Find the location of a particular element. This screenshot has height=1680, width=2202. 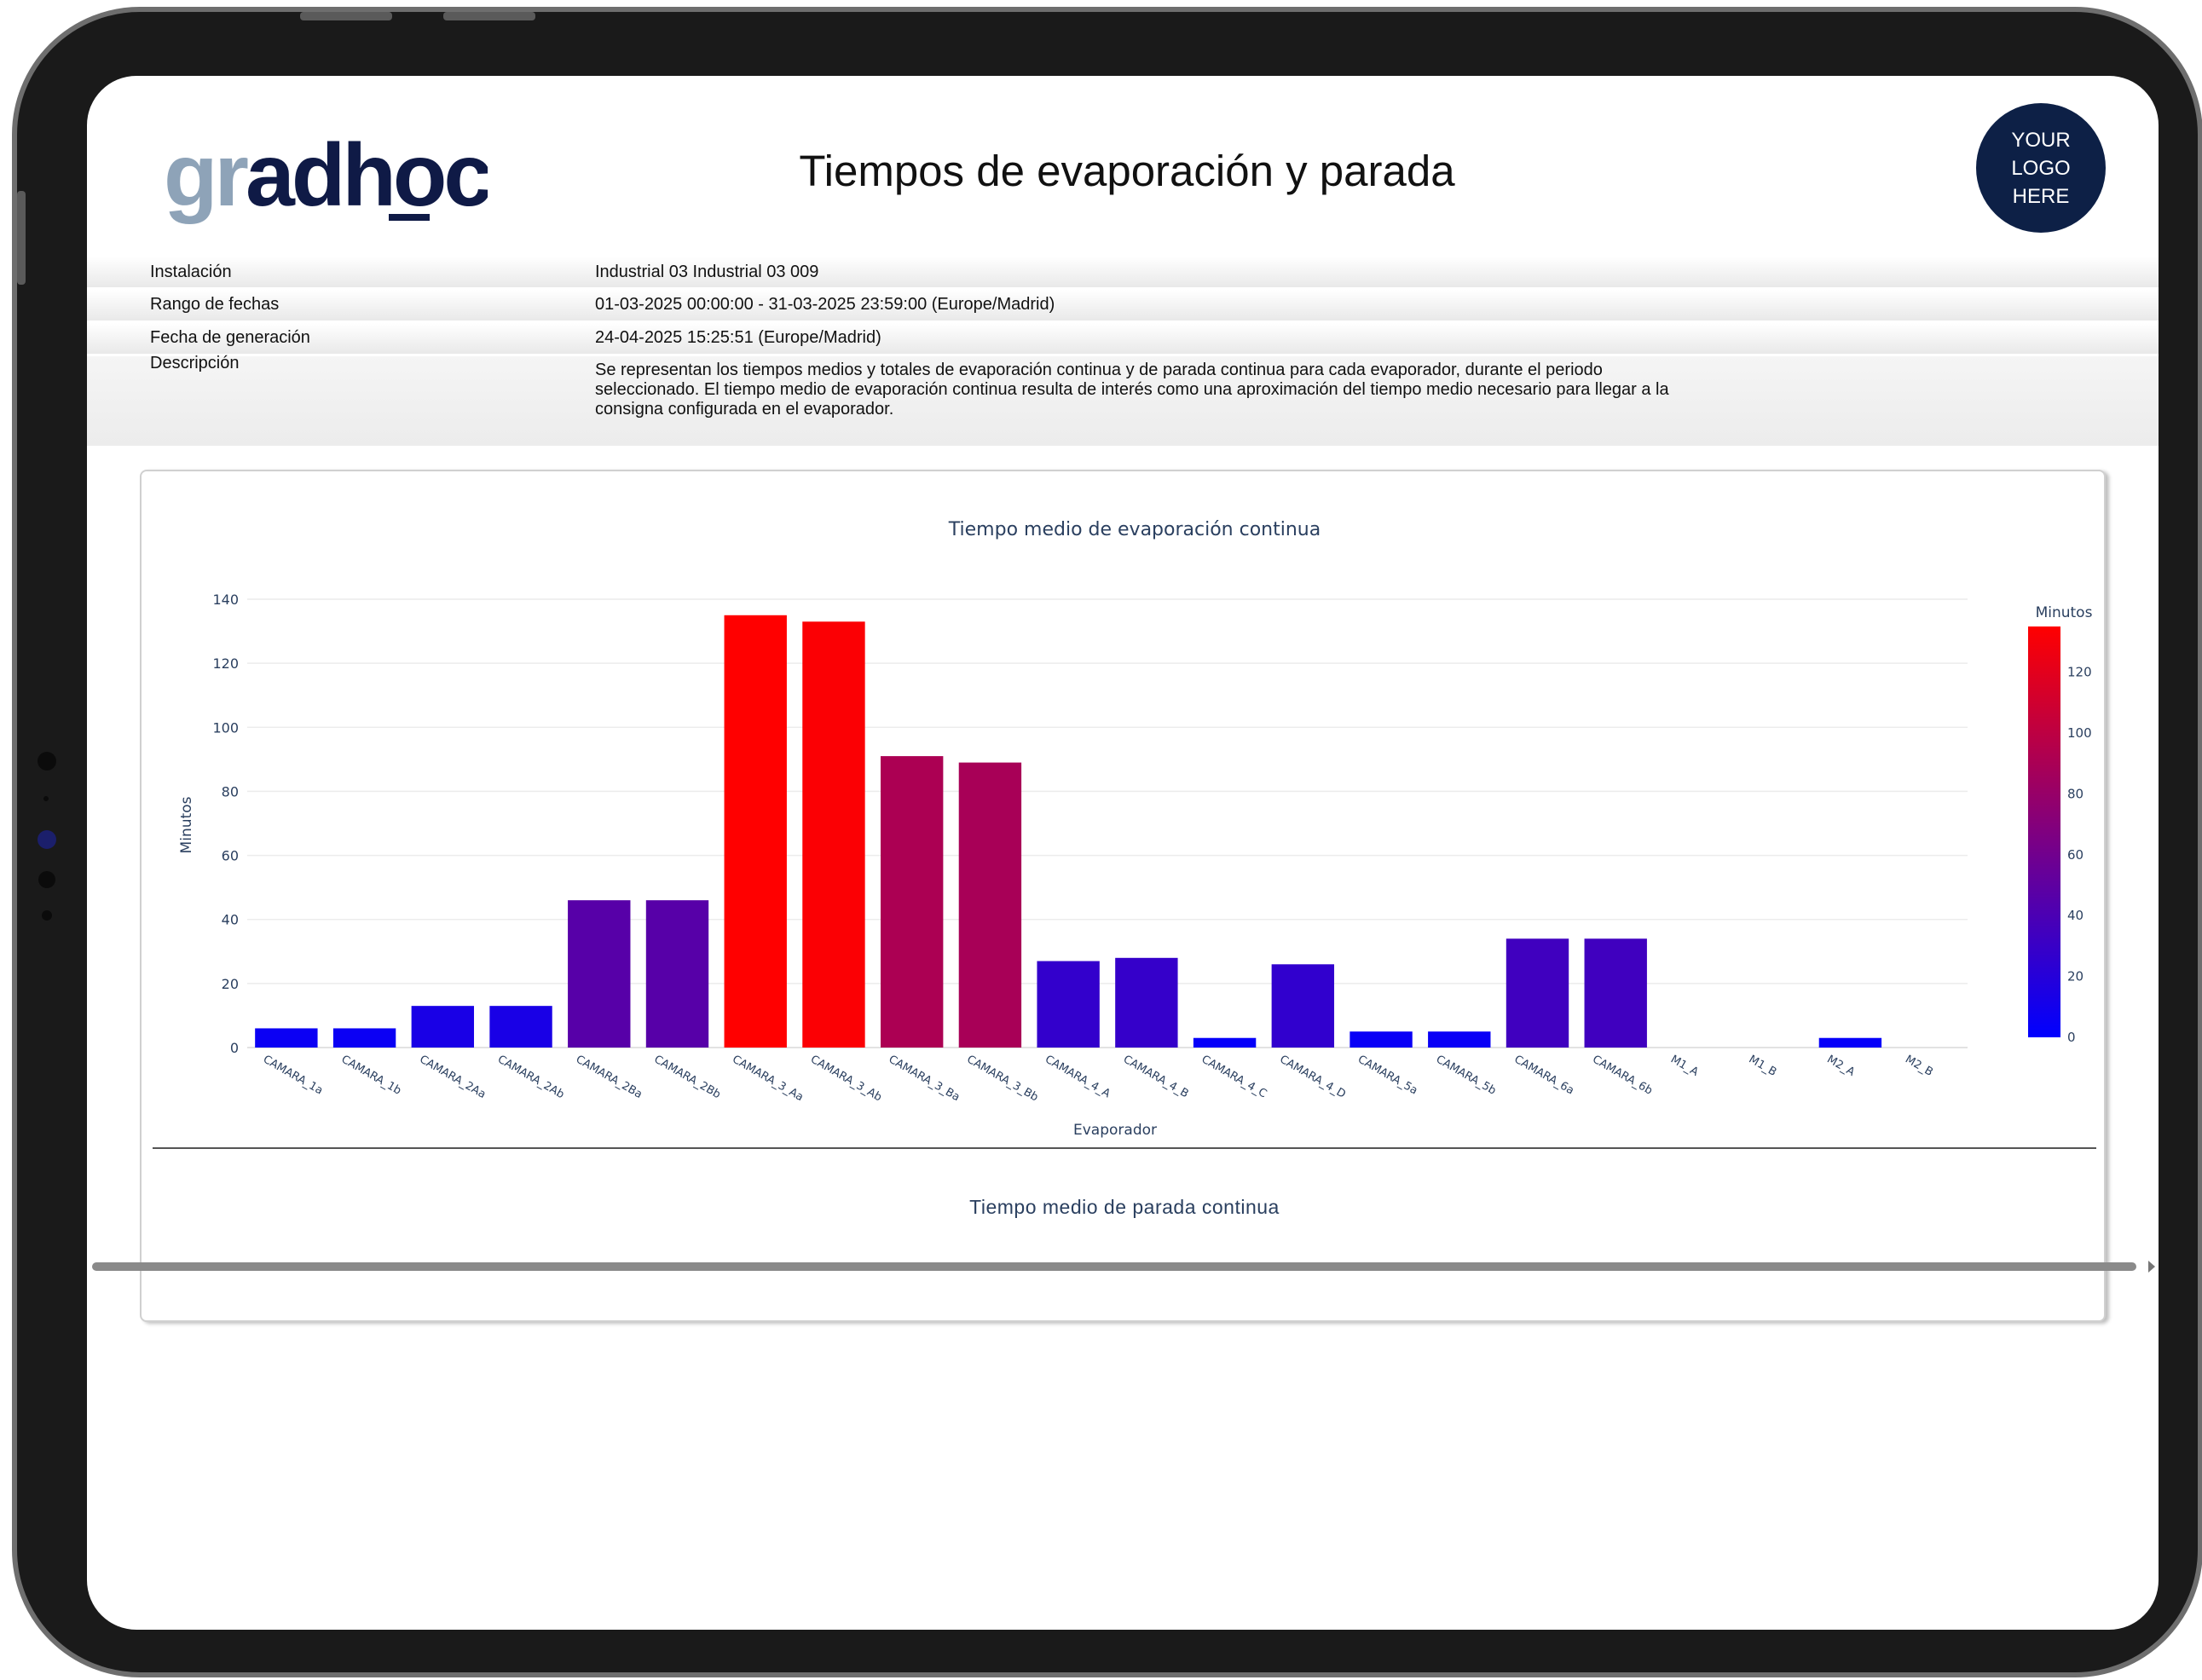

bar-camara_4_a is located at coordinates (1068, 1004).